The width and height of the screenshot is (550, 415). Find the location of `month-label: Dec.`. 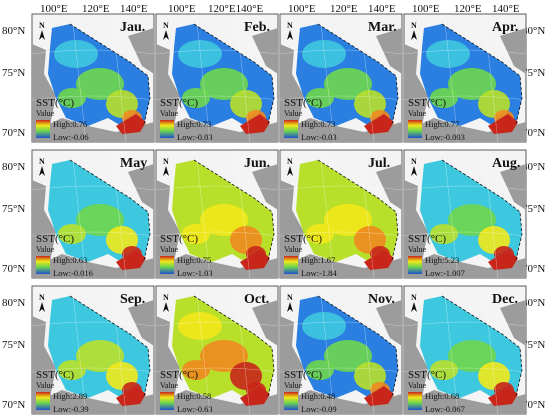

month-label: Dec. is located at coordinates (505, 299).